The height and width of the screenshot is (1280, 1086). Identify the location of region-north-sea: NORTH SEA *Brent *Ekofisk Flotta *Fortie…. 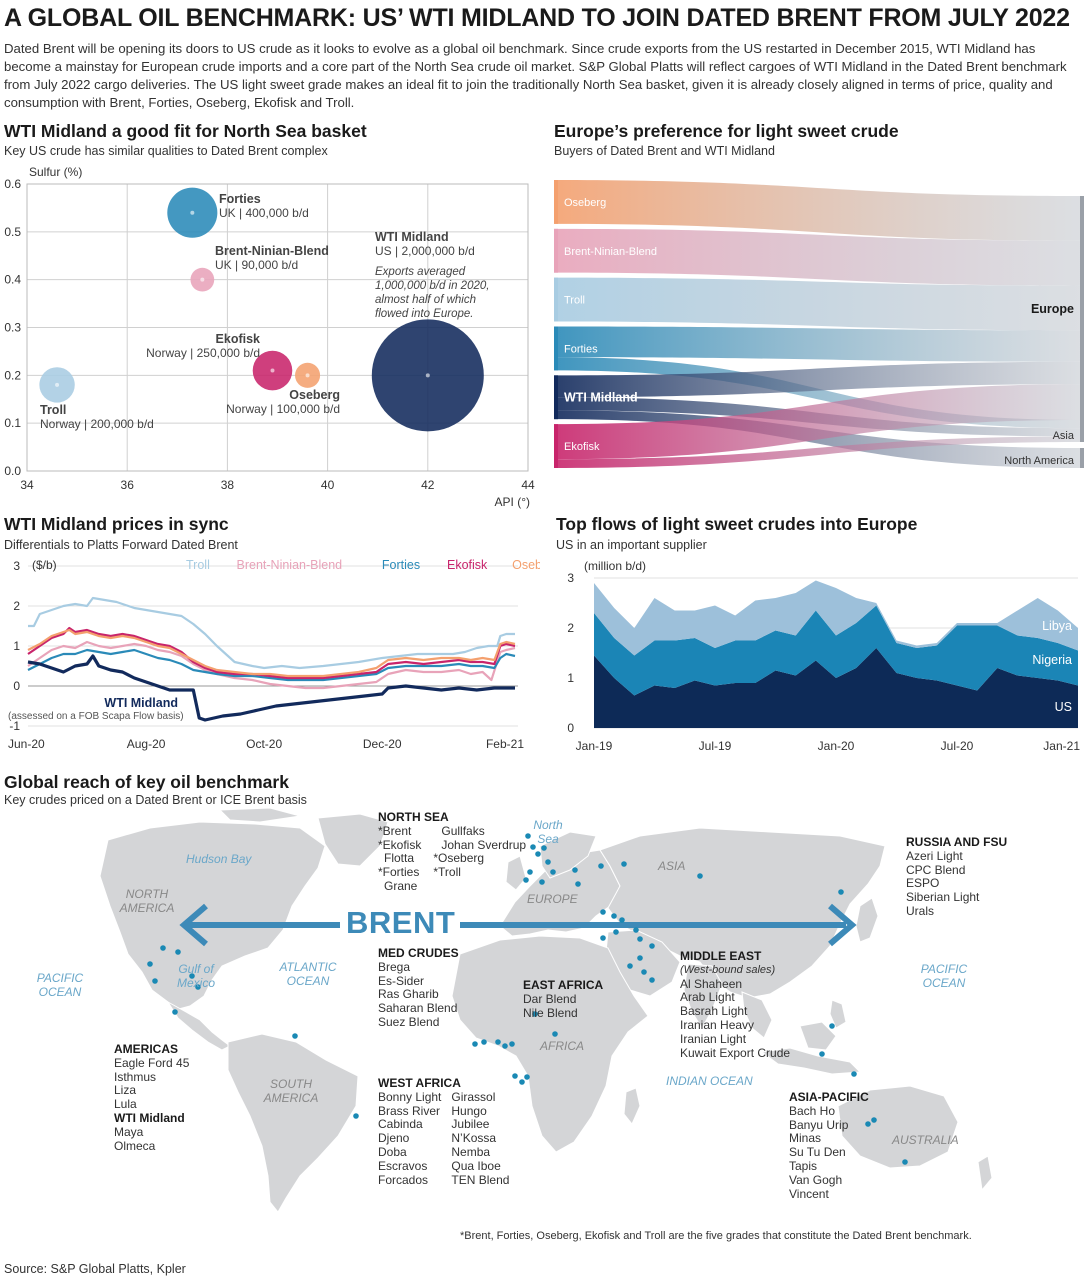
(452, 852).